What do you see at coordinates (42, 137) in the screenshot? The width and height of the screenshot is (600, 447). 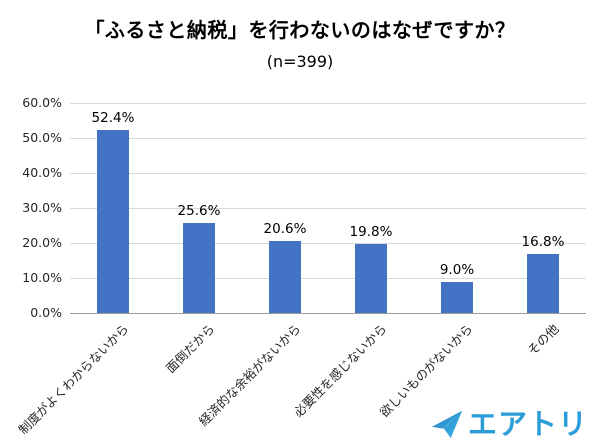 I see `y-tick-label: 50.0%` at bounding box center [42, 137].